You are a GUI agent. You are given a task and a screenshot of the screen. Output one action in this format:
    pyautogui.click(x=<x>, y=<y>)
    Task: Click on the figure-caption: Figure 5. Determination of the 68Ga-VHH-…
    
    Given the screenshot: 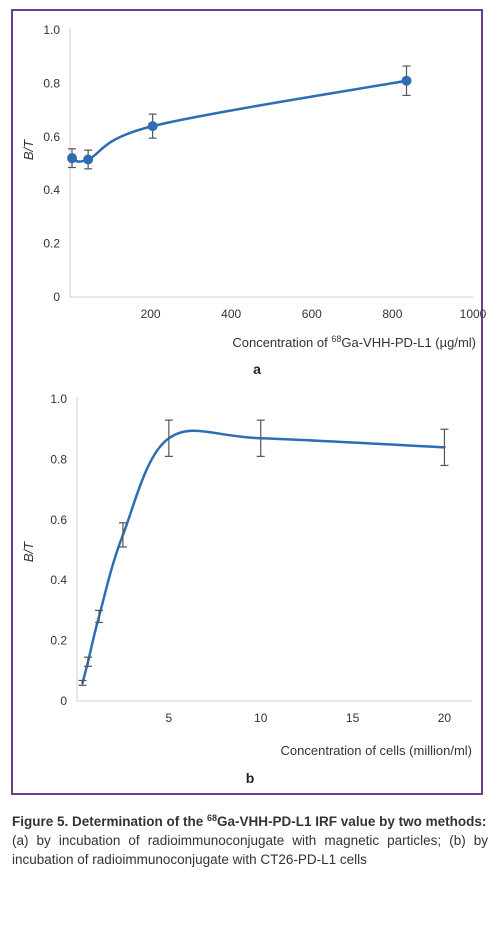 What is the action you would take?
    pyautogui.click(x=250, y=840)
    